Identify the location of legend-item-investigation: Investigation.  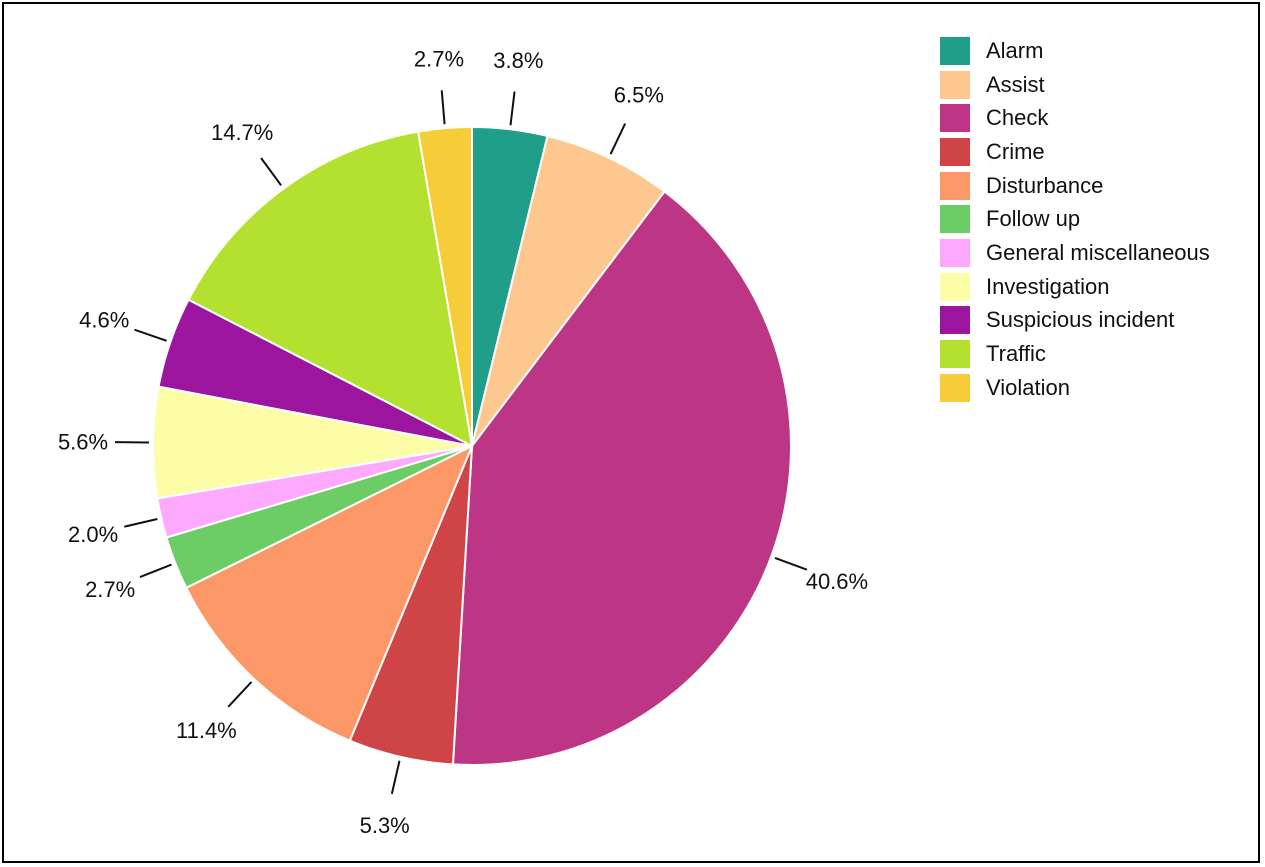
(1075, 287).